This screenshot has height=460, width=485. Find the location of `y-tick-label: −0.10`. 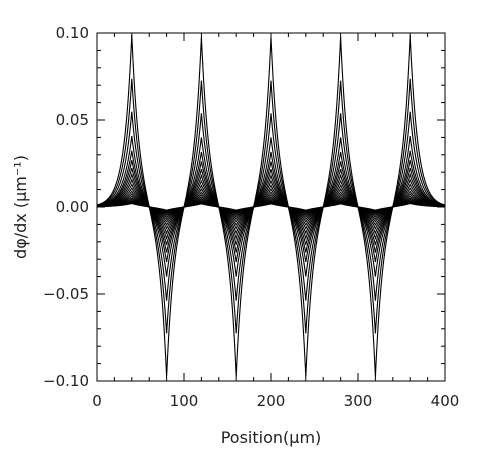

y-tick-label: −0.10 is located at coordinates (66, 381).